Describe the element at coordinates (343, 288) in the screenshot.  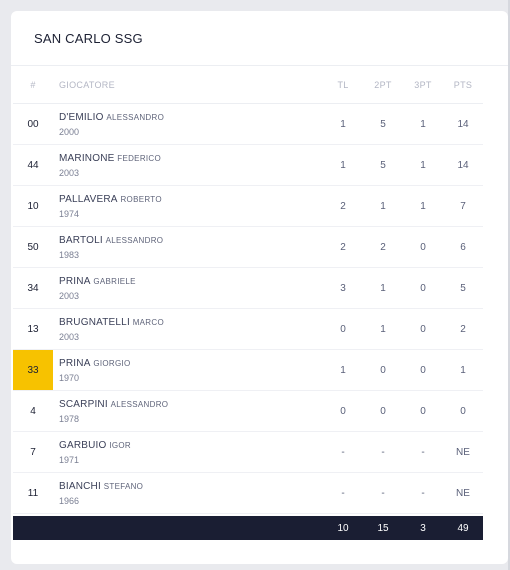
I see `stat-tl: 3` at that location.